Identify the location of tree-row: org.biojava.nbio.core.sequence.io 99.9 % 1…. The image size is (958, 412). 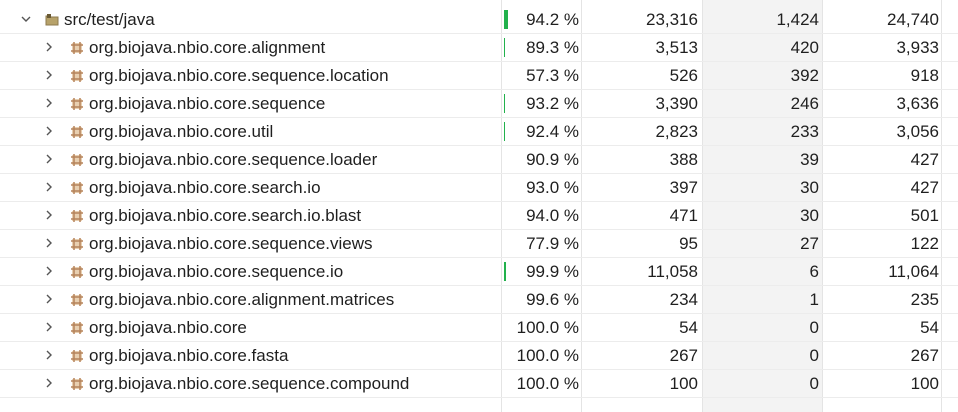
(479, 272).